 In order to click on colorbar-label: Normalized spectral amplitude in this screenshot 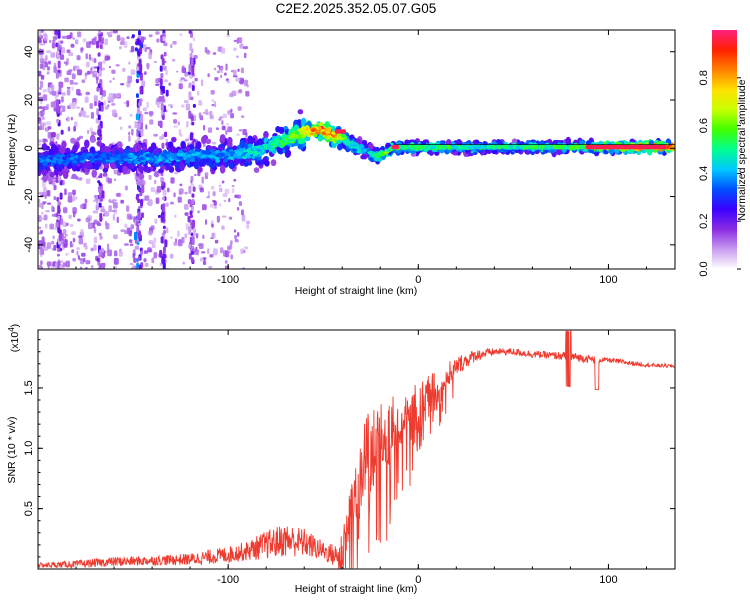, I will do `click(742, 149)`.